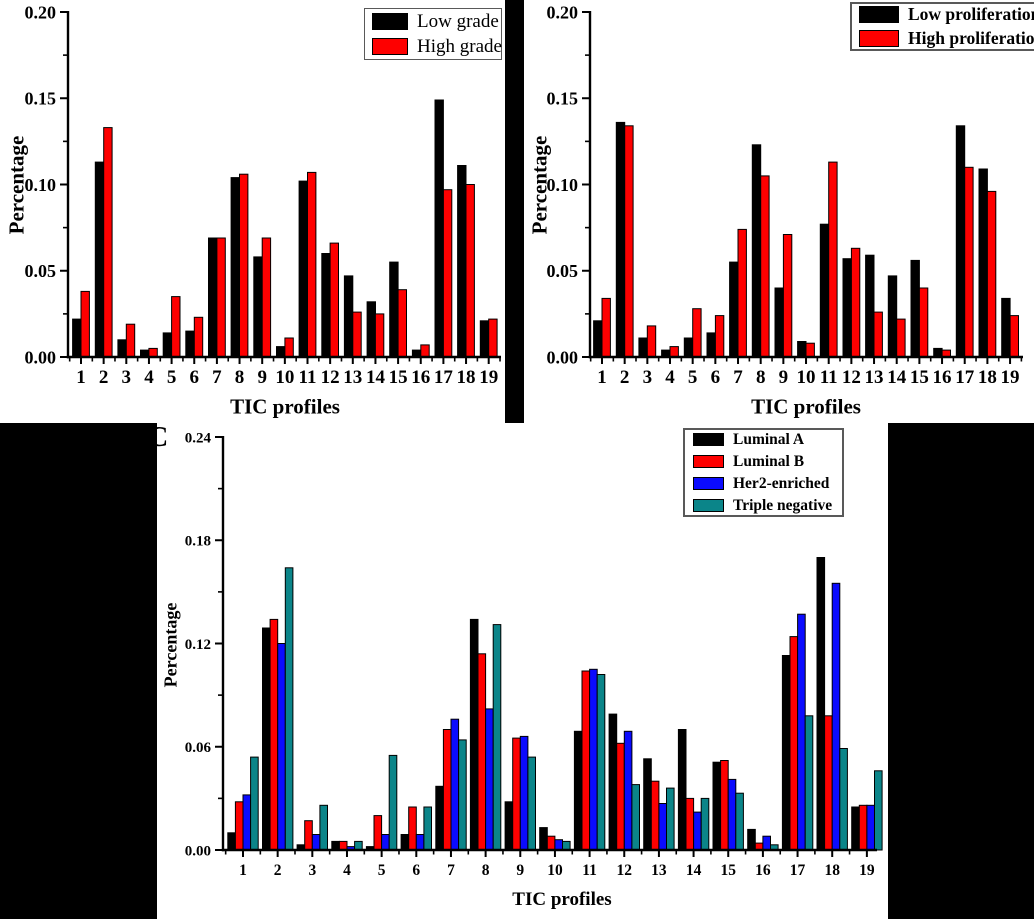 The height and width of the screenshot is (919, 1034). What do you see at coordinates (971, 38) in the screenshot?
I see `legend-label-high-proliferation: High proliferation` at bounding box center [971, 38].